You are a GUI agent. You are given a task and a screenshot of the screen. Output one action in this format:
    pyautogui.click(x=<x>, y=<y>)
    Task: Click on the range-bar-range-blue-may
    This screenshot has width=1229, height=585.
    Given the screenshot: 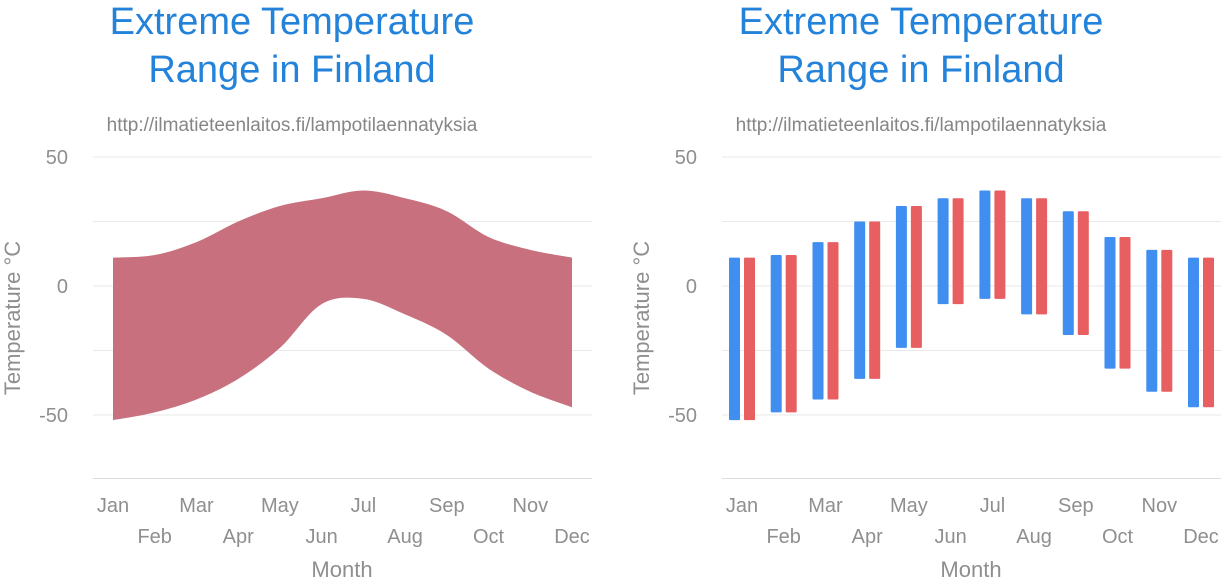 What is the action you would take?
    pyautogui.click(x=901, y=277)
    